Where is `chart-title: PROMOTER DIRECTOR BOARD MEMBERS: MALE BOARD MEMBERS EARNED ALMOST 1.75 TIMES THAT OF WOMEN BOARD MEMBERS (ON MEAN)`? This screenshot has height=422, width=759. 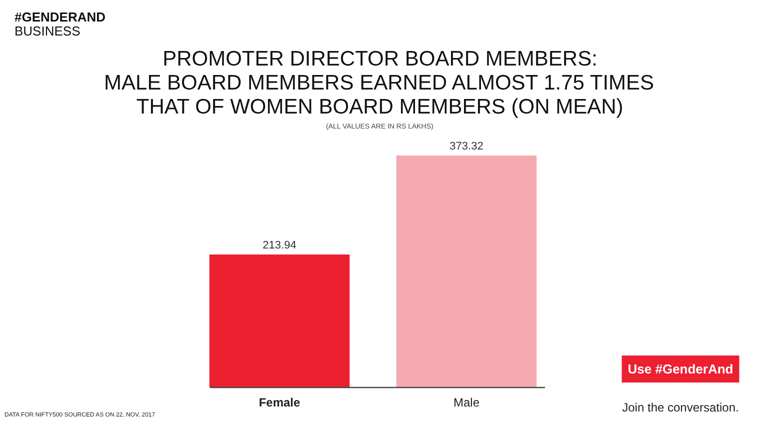 chart-title: PROMOTER DIRECTOR BOARD MEMBERS: MALE BOARD MEMBERS EARNED ALMOST 1.75 TIMES THAT OF WOMEN BOARD MEMBERS (ON MEAN) is located at coordinates (379, 83).